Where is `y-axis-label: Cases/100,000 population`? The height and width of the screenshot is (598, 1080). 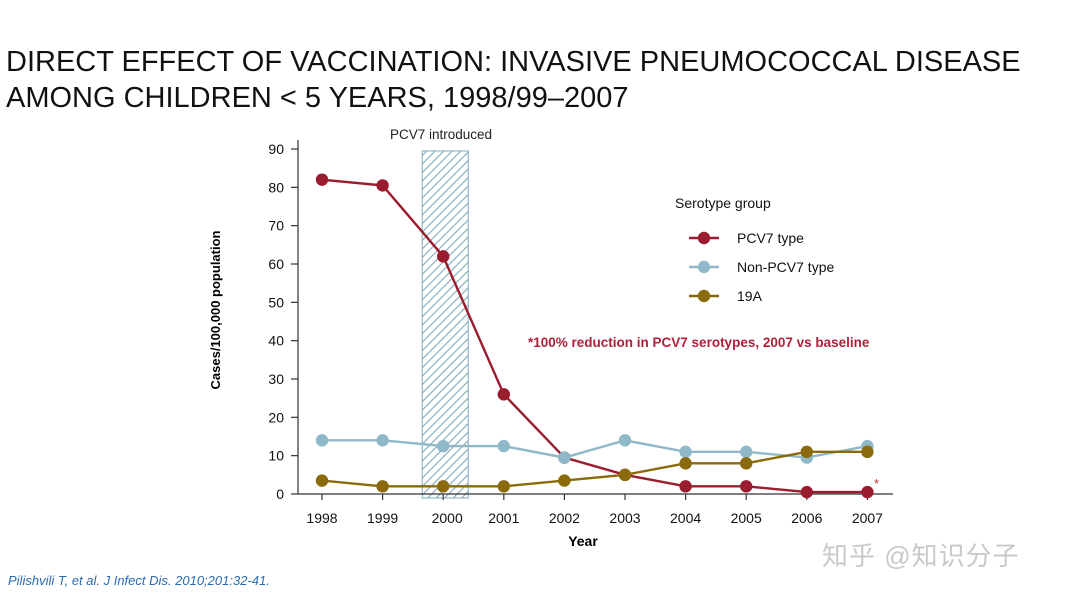
y-axis-label: Cases/100,000 population is located at coordinates (215, 309).